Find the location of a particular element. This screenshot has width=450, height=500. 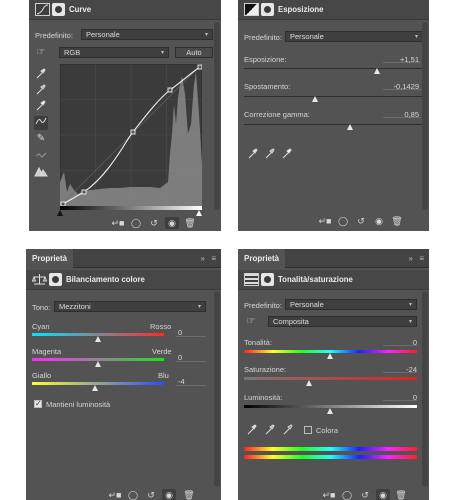

saturation-slider-thumb is located at coordinates (309, 383).